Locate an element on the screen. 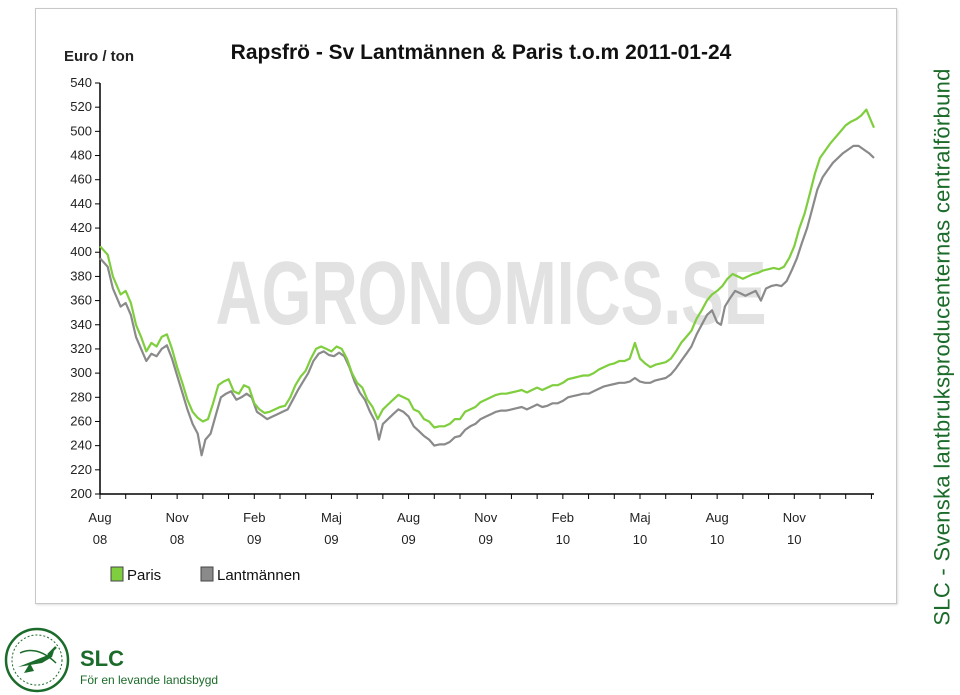 This screenshot has height=695, width=960. legend-label: Lantmännen is located at coordinates (258, 575).